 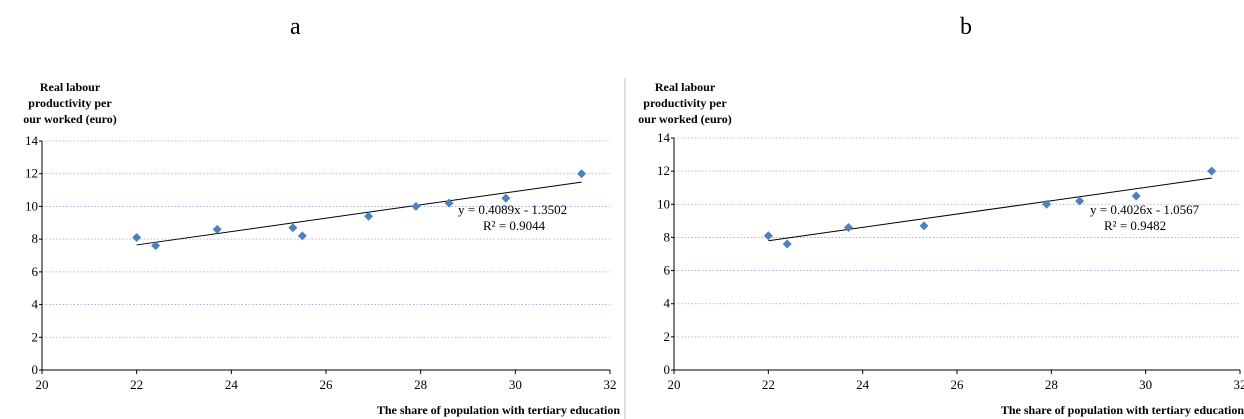 What do you see at coordinates (512, 209) in the screenshot?
I see `trendline-equation: y = 0.4089x - 1.3502` at bounding box center [512, 209].